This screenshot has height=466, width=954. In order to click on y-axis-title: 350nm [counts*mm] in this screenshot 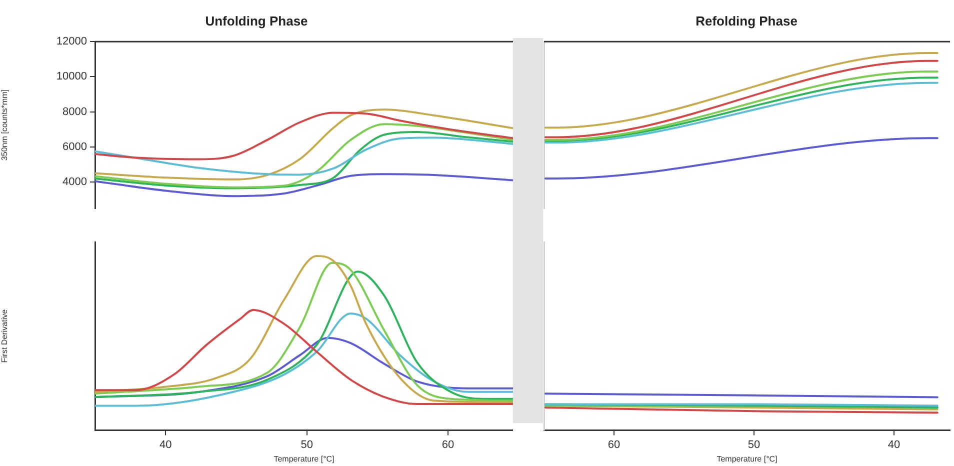, I will do `click(5, 125)`.